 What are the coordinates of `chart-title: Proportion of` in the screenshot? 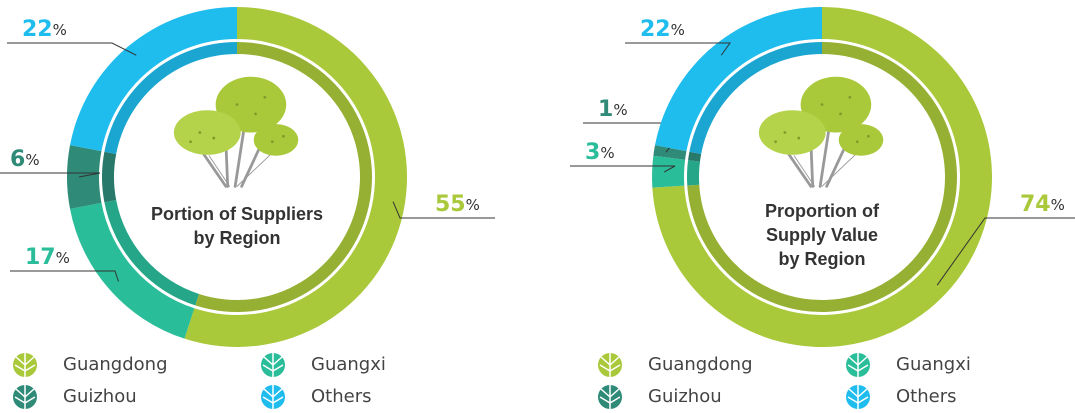 It's located at (822, 211).